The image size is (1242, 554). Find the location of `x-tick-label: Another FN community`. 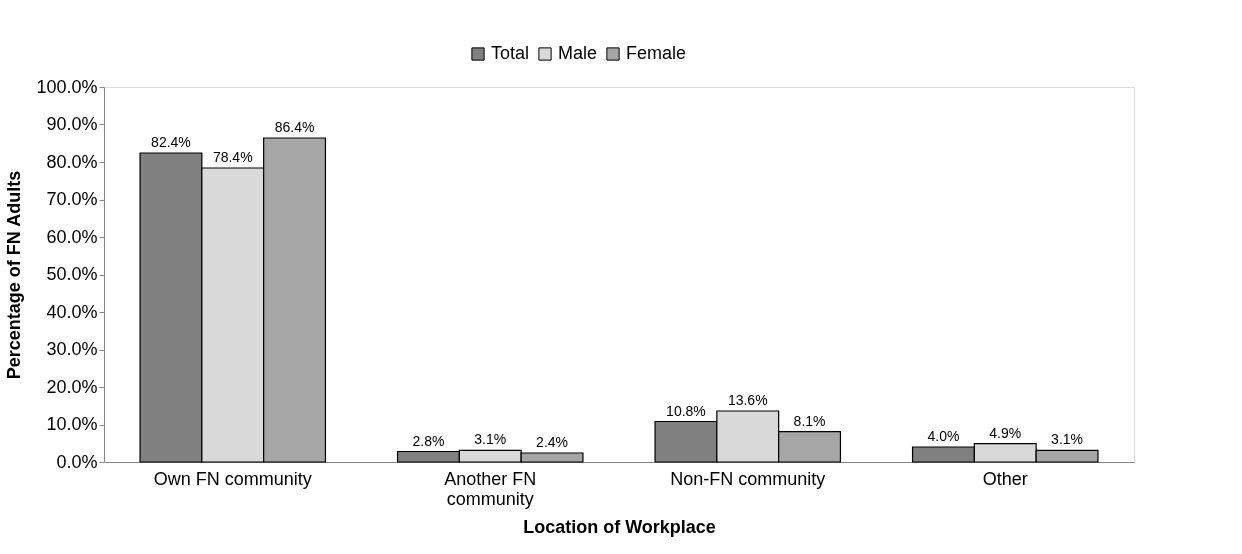

x-tick-label: Another FN community is located at coordinates (490, 488).